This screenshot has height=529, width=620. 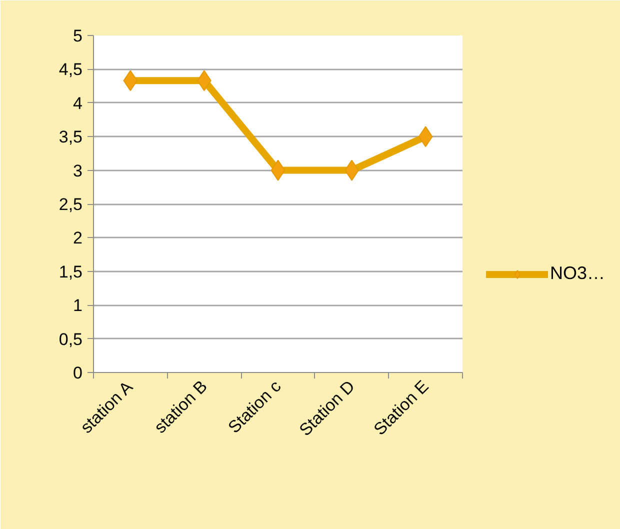 What do you see at coordinates (70, 70) in the screenshot?
I see `y-tick-label: 4,5` at bounding box center [70, 70].